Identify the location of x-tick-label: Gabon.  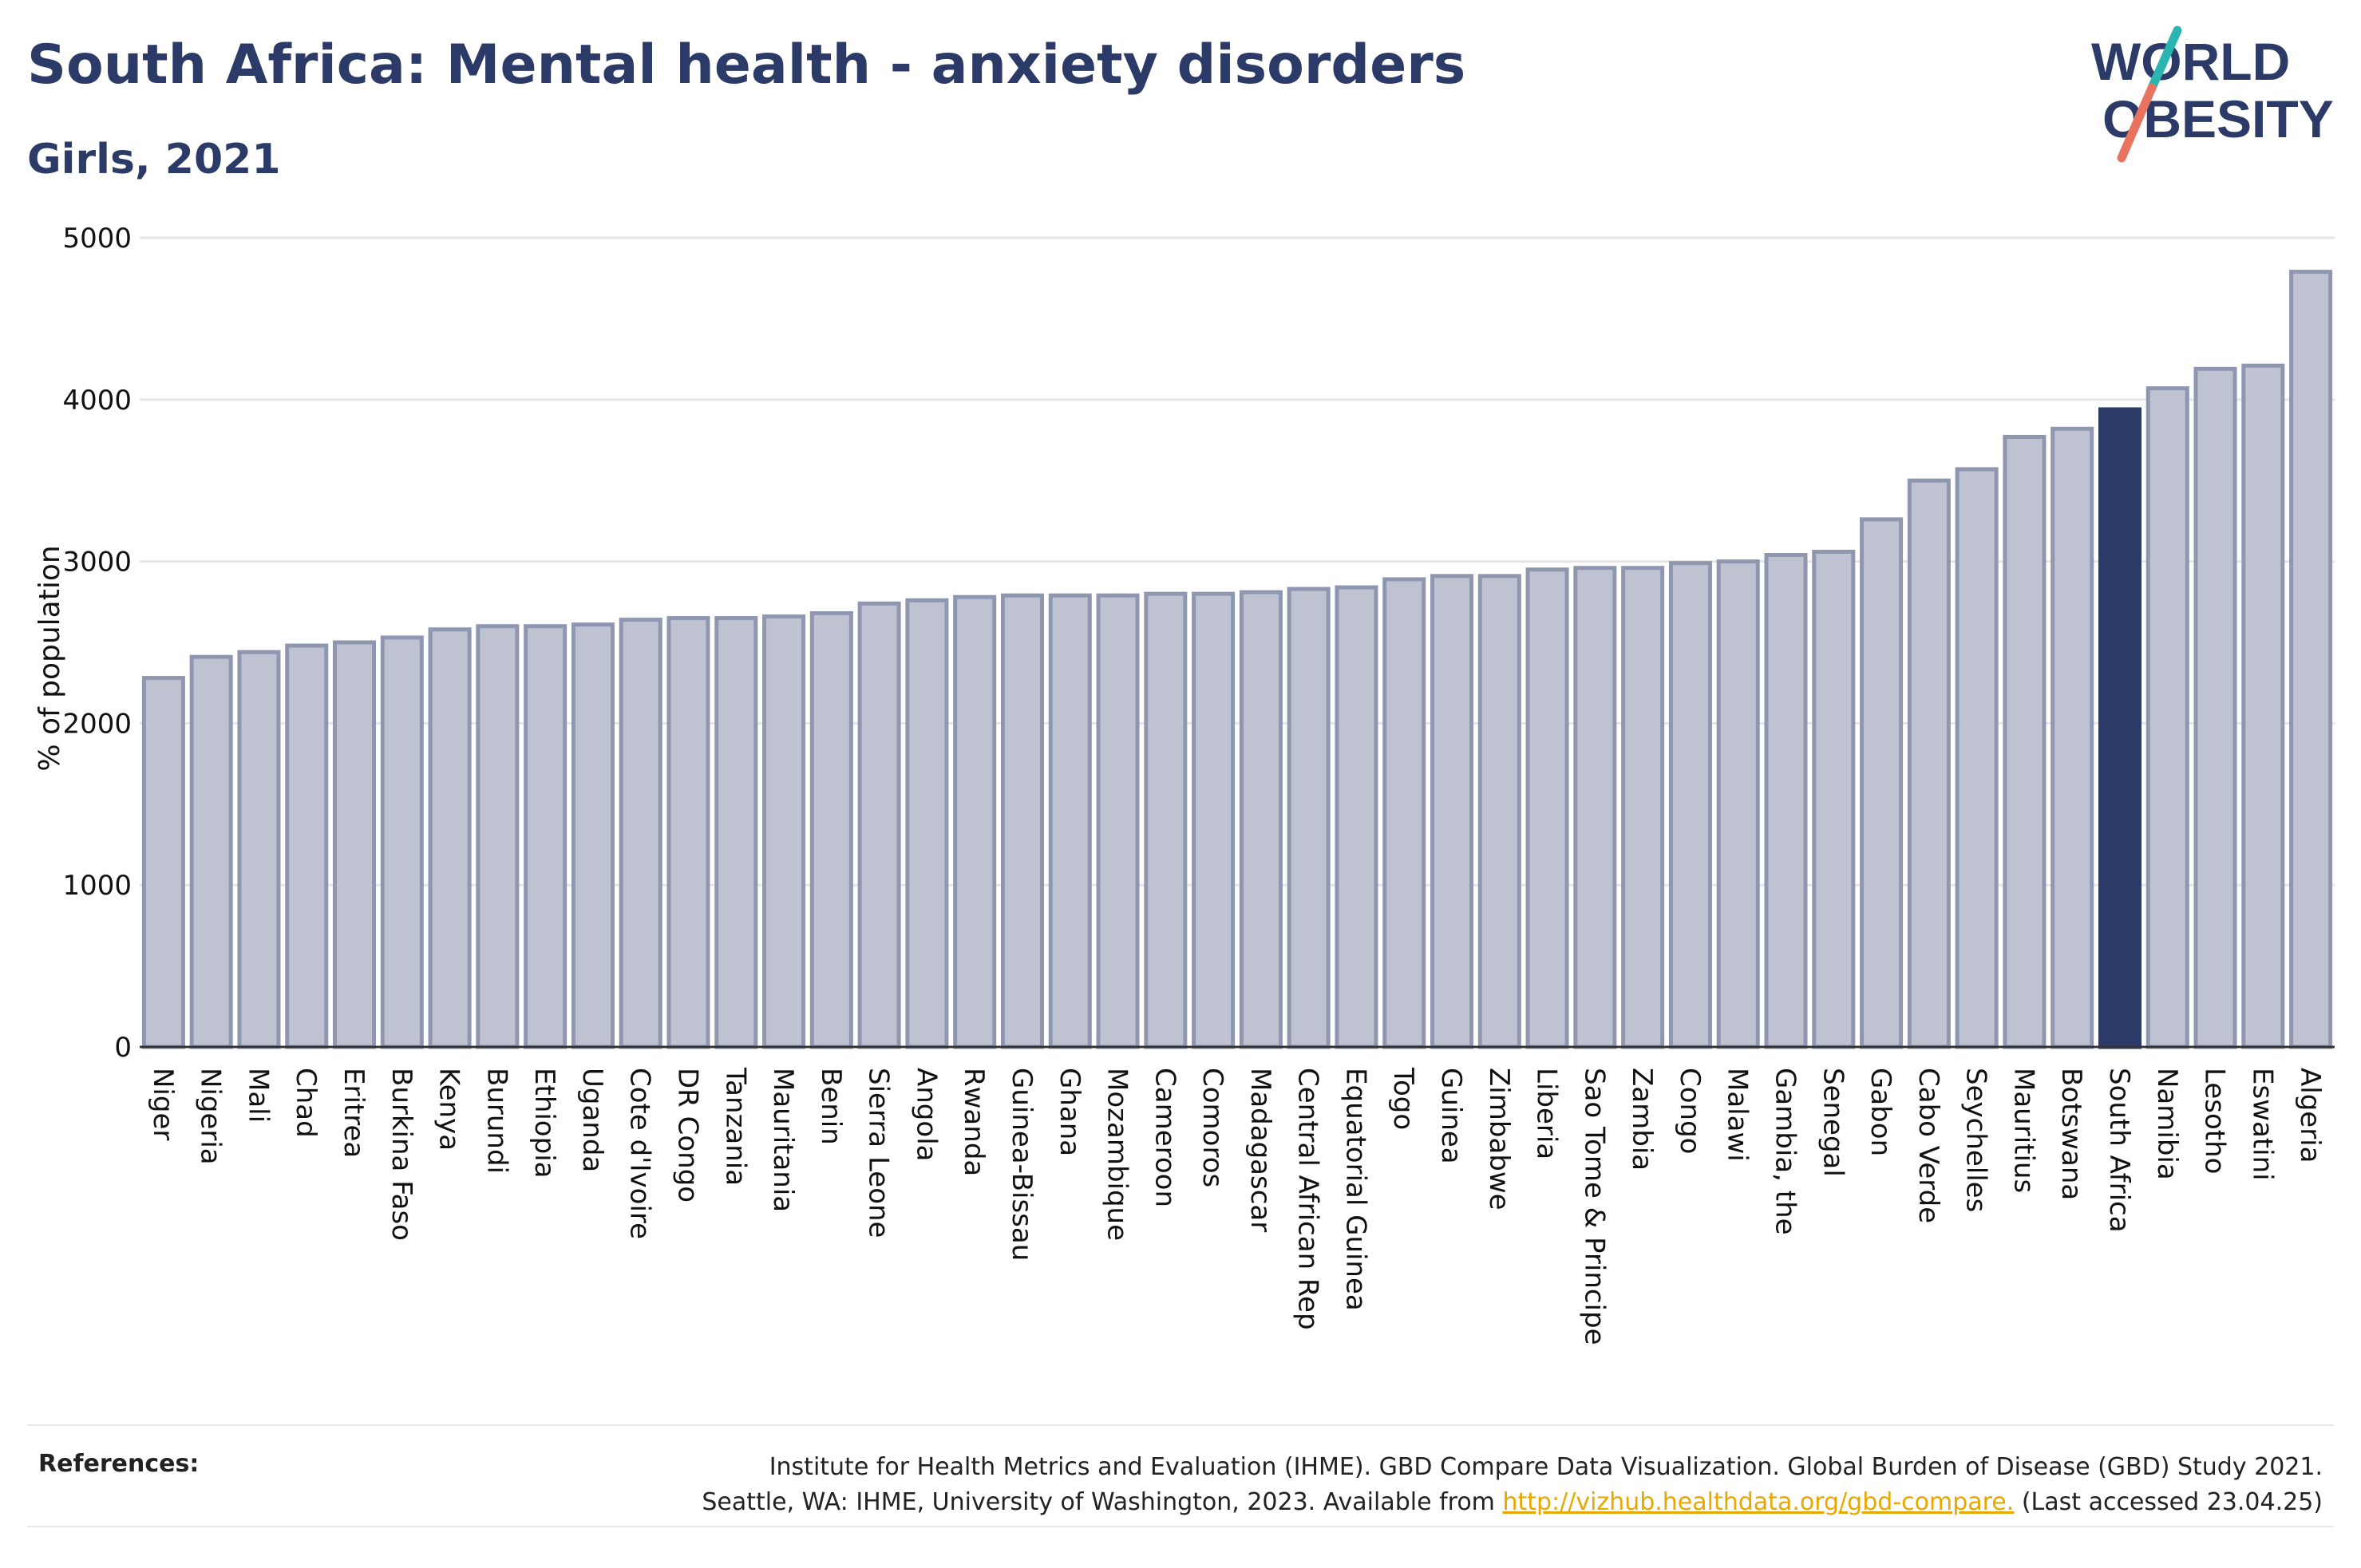
(1880, 1112).